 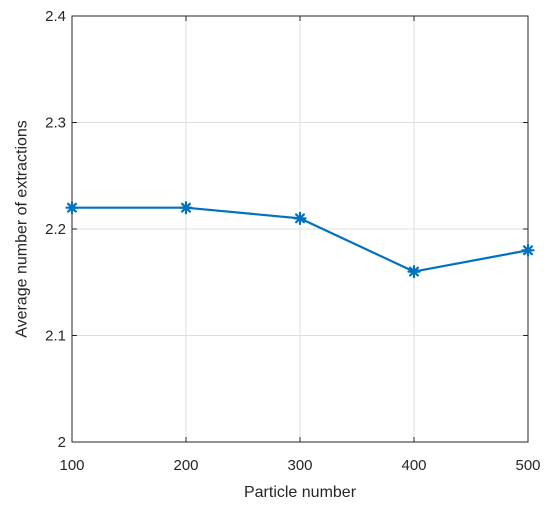 What do you see at coordinates (185, 465) in the screenshot?
I see `x-tick-label: 200` at bounding box center [185, 465].